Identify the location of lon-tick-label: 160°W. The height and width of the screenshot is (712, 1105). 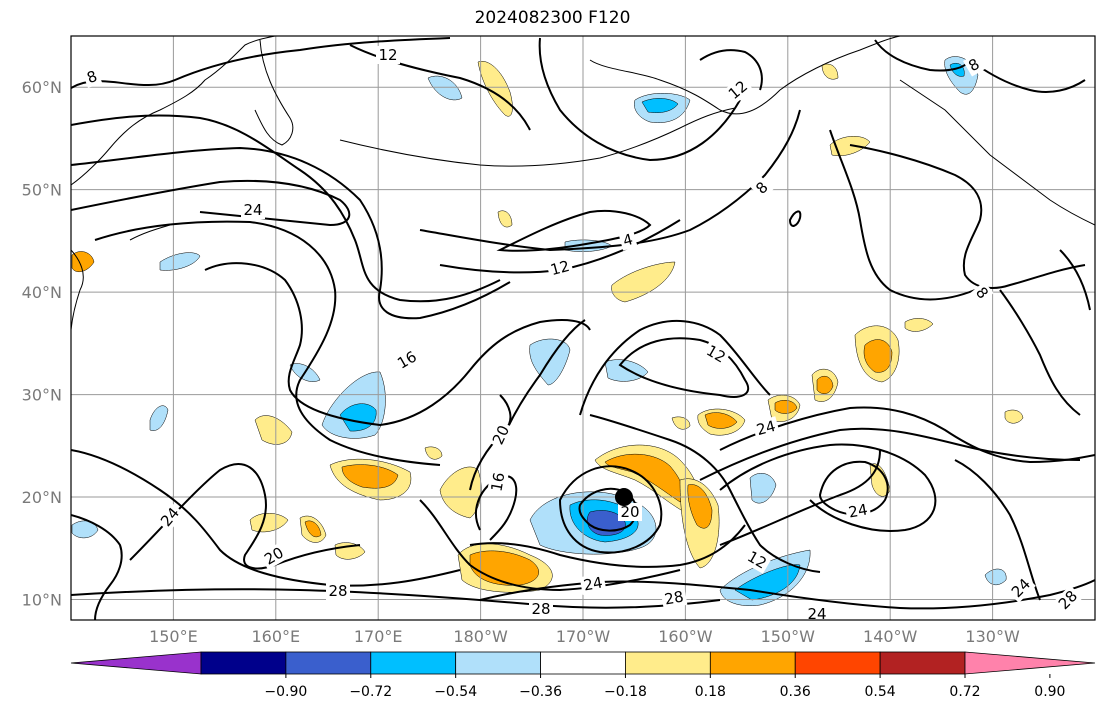
(685, 636).